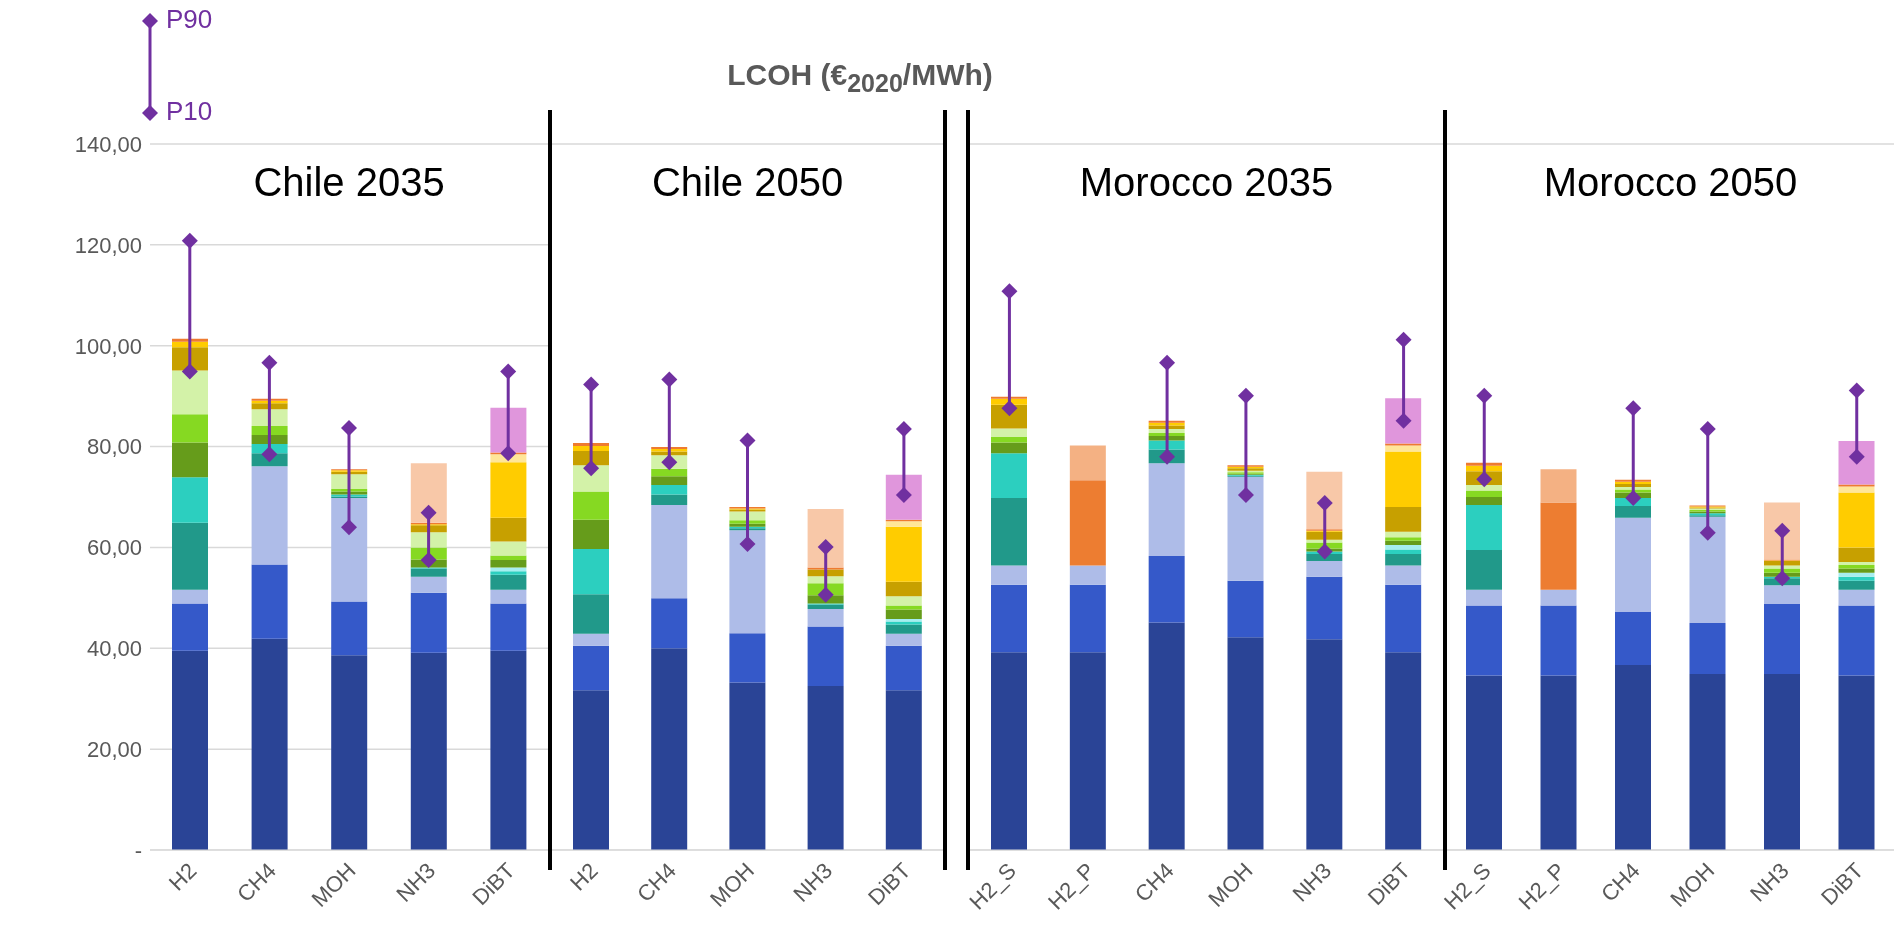 This screenshot has height=947, width=1894. What do you see at coordinates (189, 111) in the screenshot?
I see `legend-label: P10` at bounding box center [189, 111].